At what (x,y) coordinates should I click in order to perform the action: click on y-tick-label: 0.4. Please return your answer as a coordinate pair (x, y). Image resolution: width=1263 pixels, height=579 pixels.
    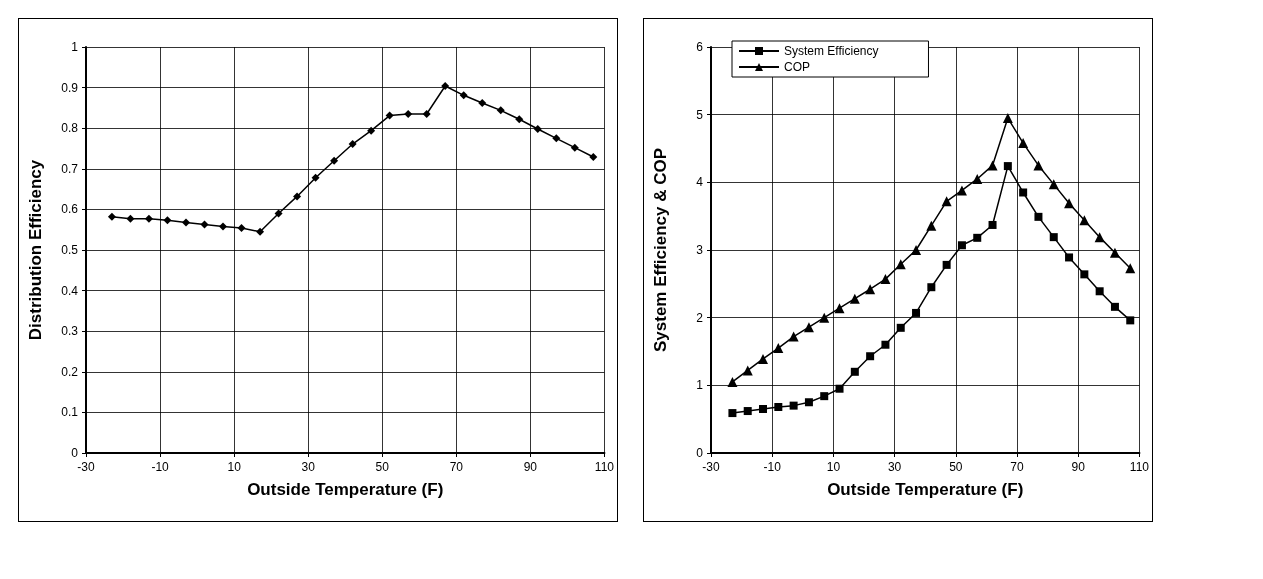
    Looking at the image, I should click on (70, 290).